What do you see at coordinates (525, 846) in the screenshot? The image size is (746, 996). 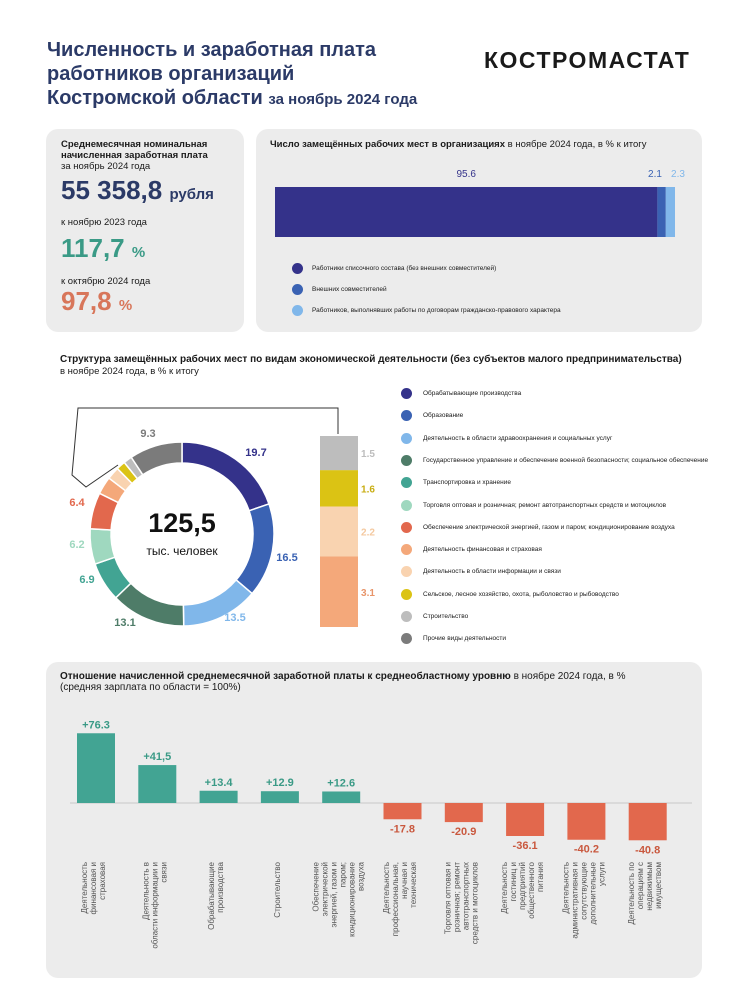 I see `ratio-data-label-7: -36.1` at bounding box center [525, 846].